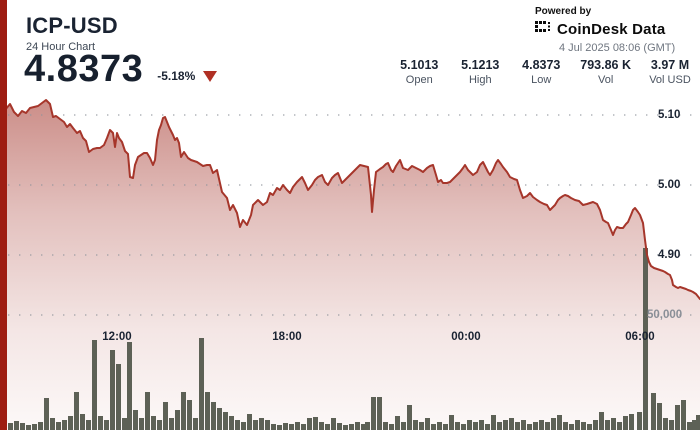 The image size is (700, 430). I want to click on stat-open-value: 5.1013, so click(419, 65).